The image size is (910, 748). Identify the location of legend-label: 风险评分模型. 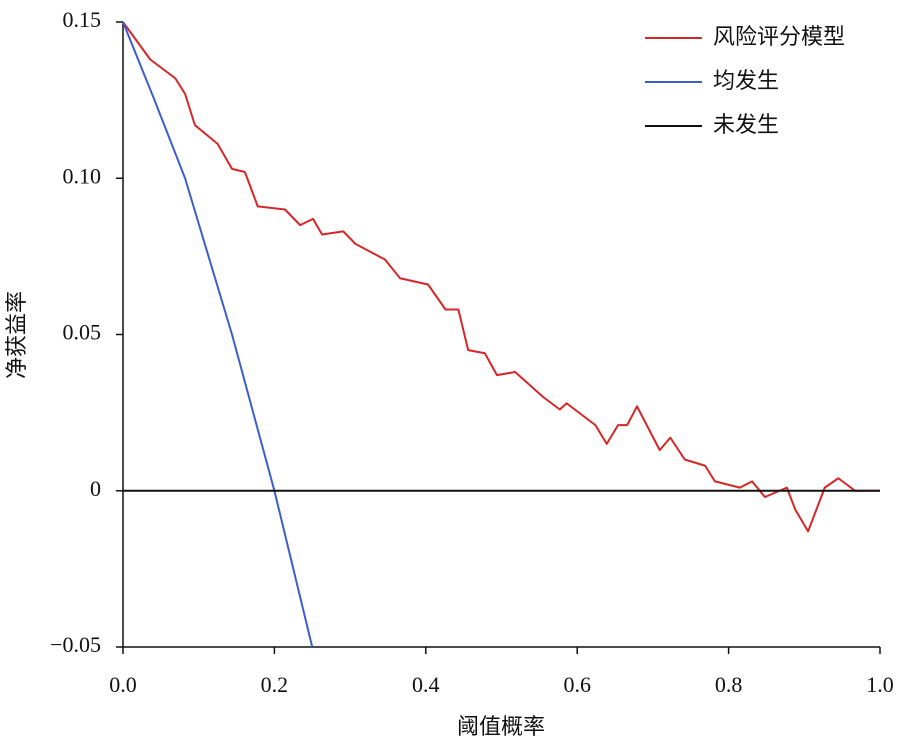
(779, 37).